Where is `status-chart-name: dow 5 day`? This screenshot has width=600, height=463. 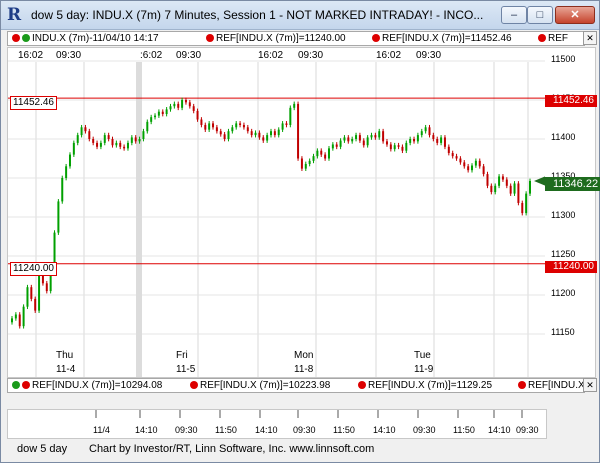
status-chart-name: dow 5 day is located at coordinates (42, 449).